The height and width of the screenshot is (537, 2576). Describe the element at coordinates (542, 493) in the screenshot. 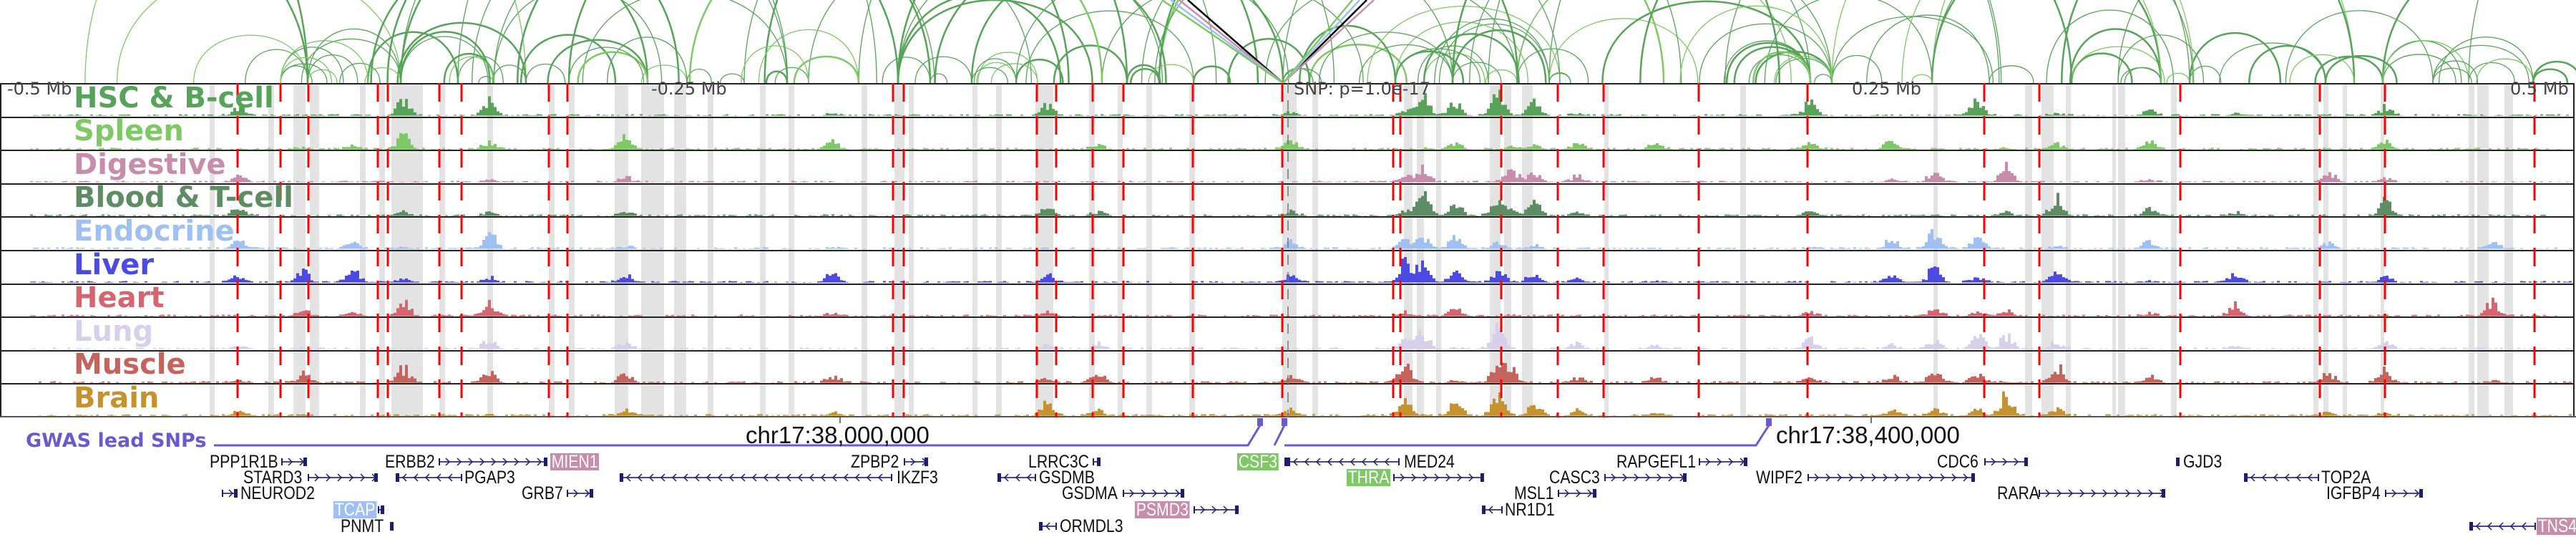

I see `gene-label-grb7: GRB7` at that location.